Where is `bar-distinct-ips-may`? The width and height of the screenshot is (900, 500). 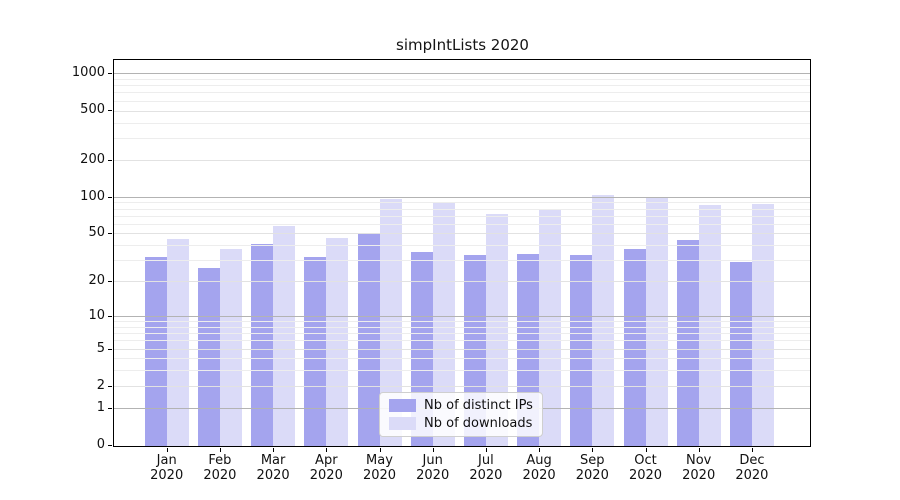
bar-distinct-ips-may is located at coordinates (368, 340).